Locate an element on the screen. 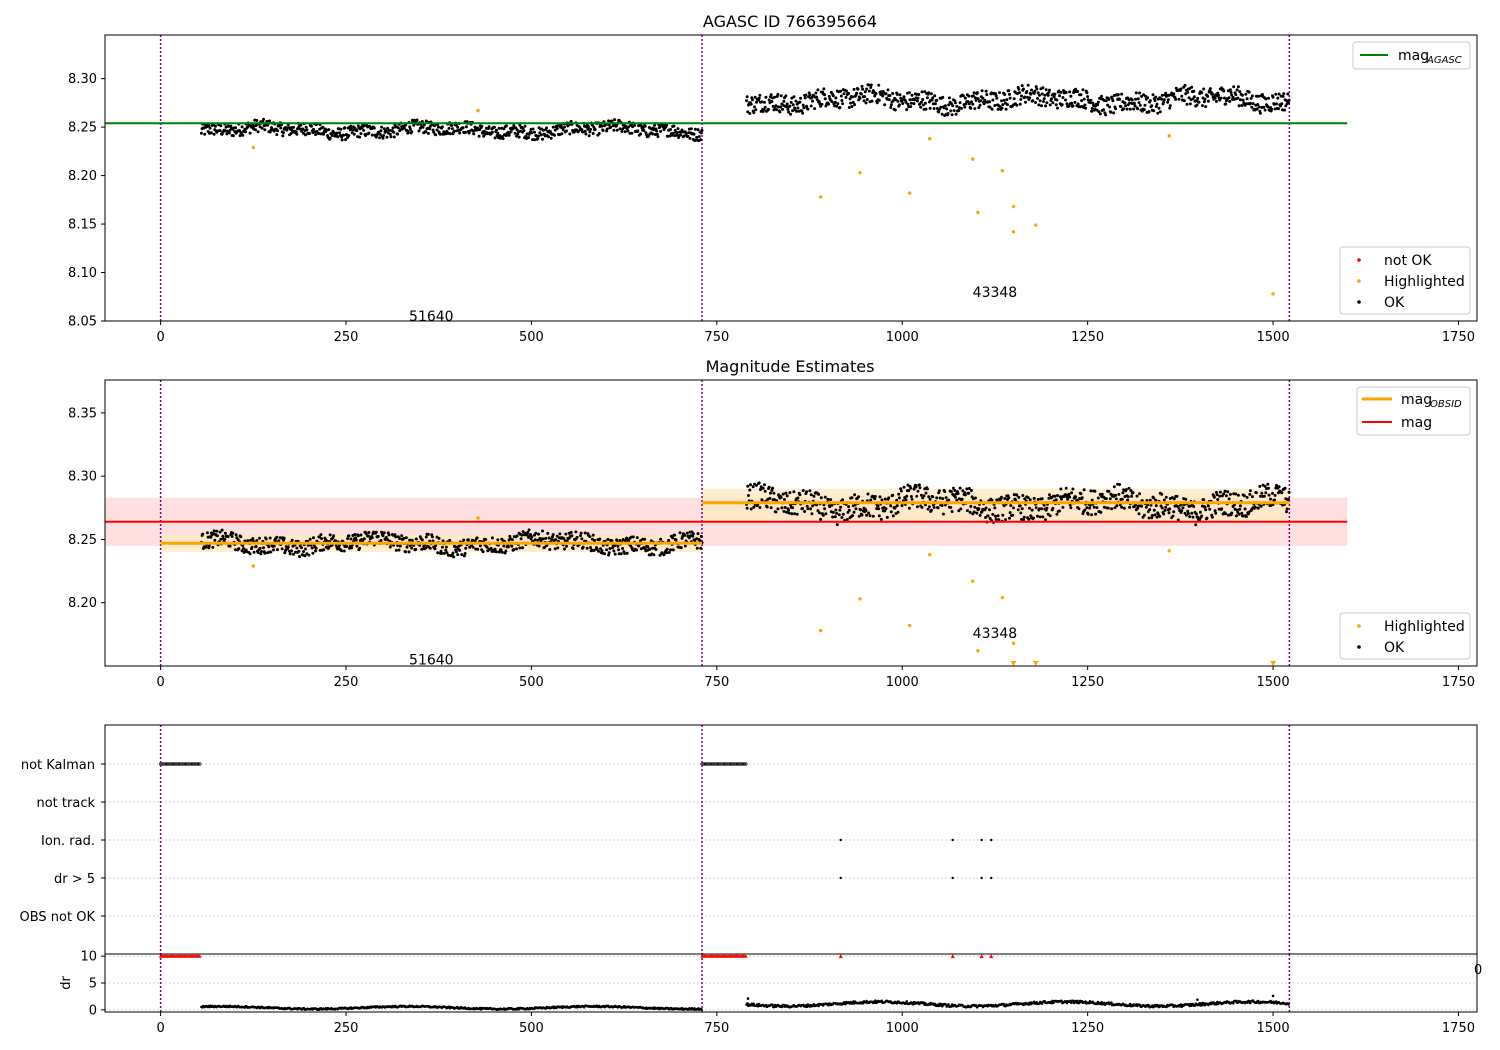 This screenshot has height=1050, width=1500. x-tick-label: 1500 is located at coordinates (1273, 337).